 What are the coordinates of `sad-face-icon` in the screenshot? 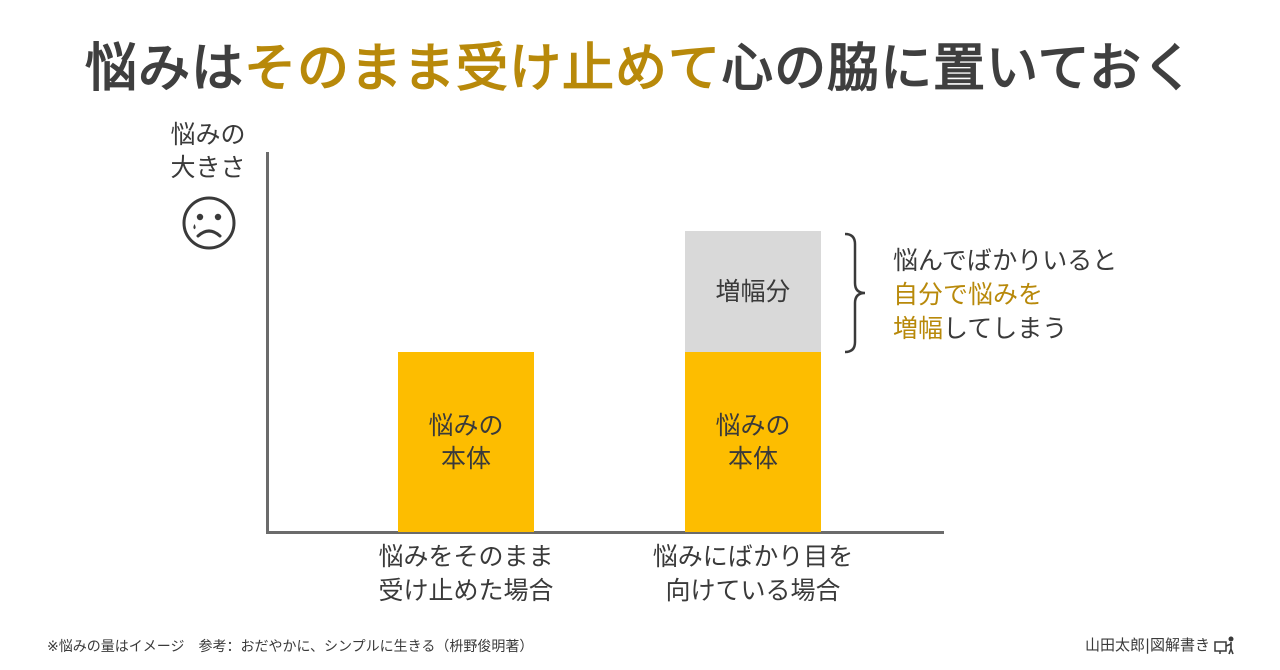 It's located at (209, 223).